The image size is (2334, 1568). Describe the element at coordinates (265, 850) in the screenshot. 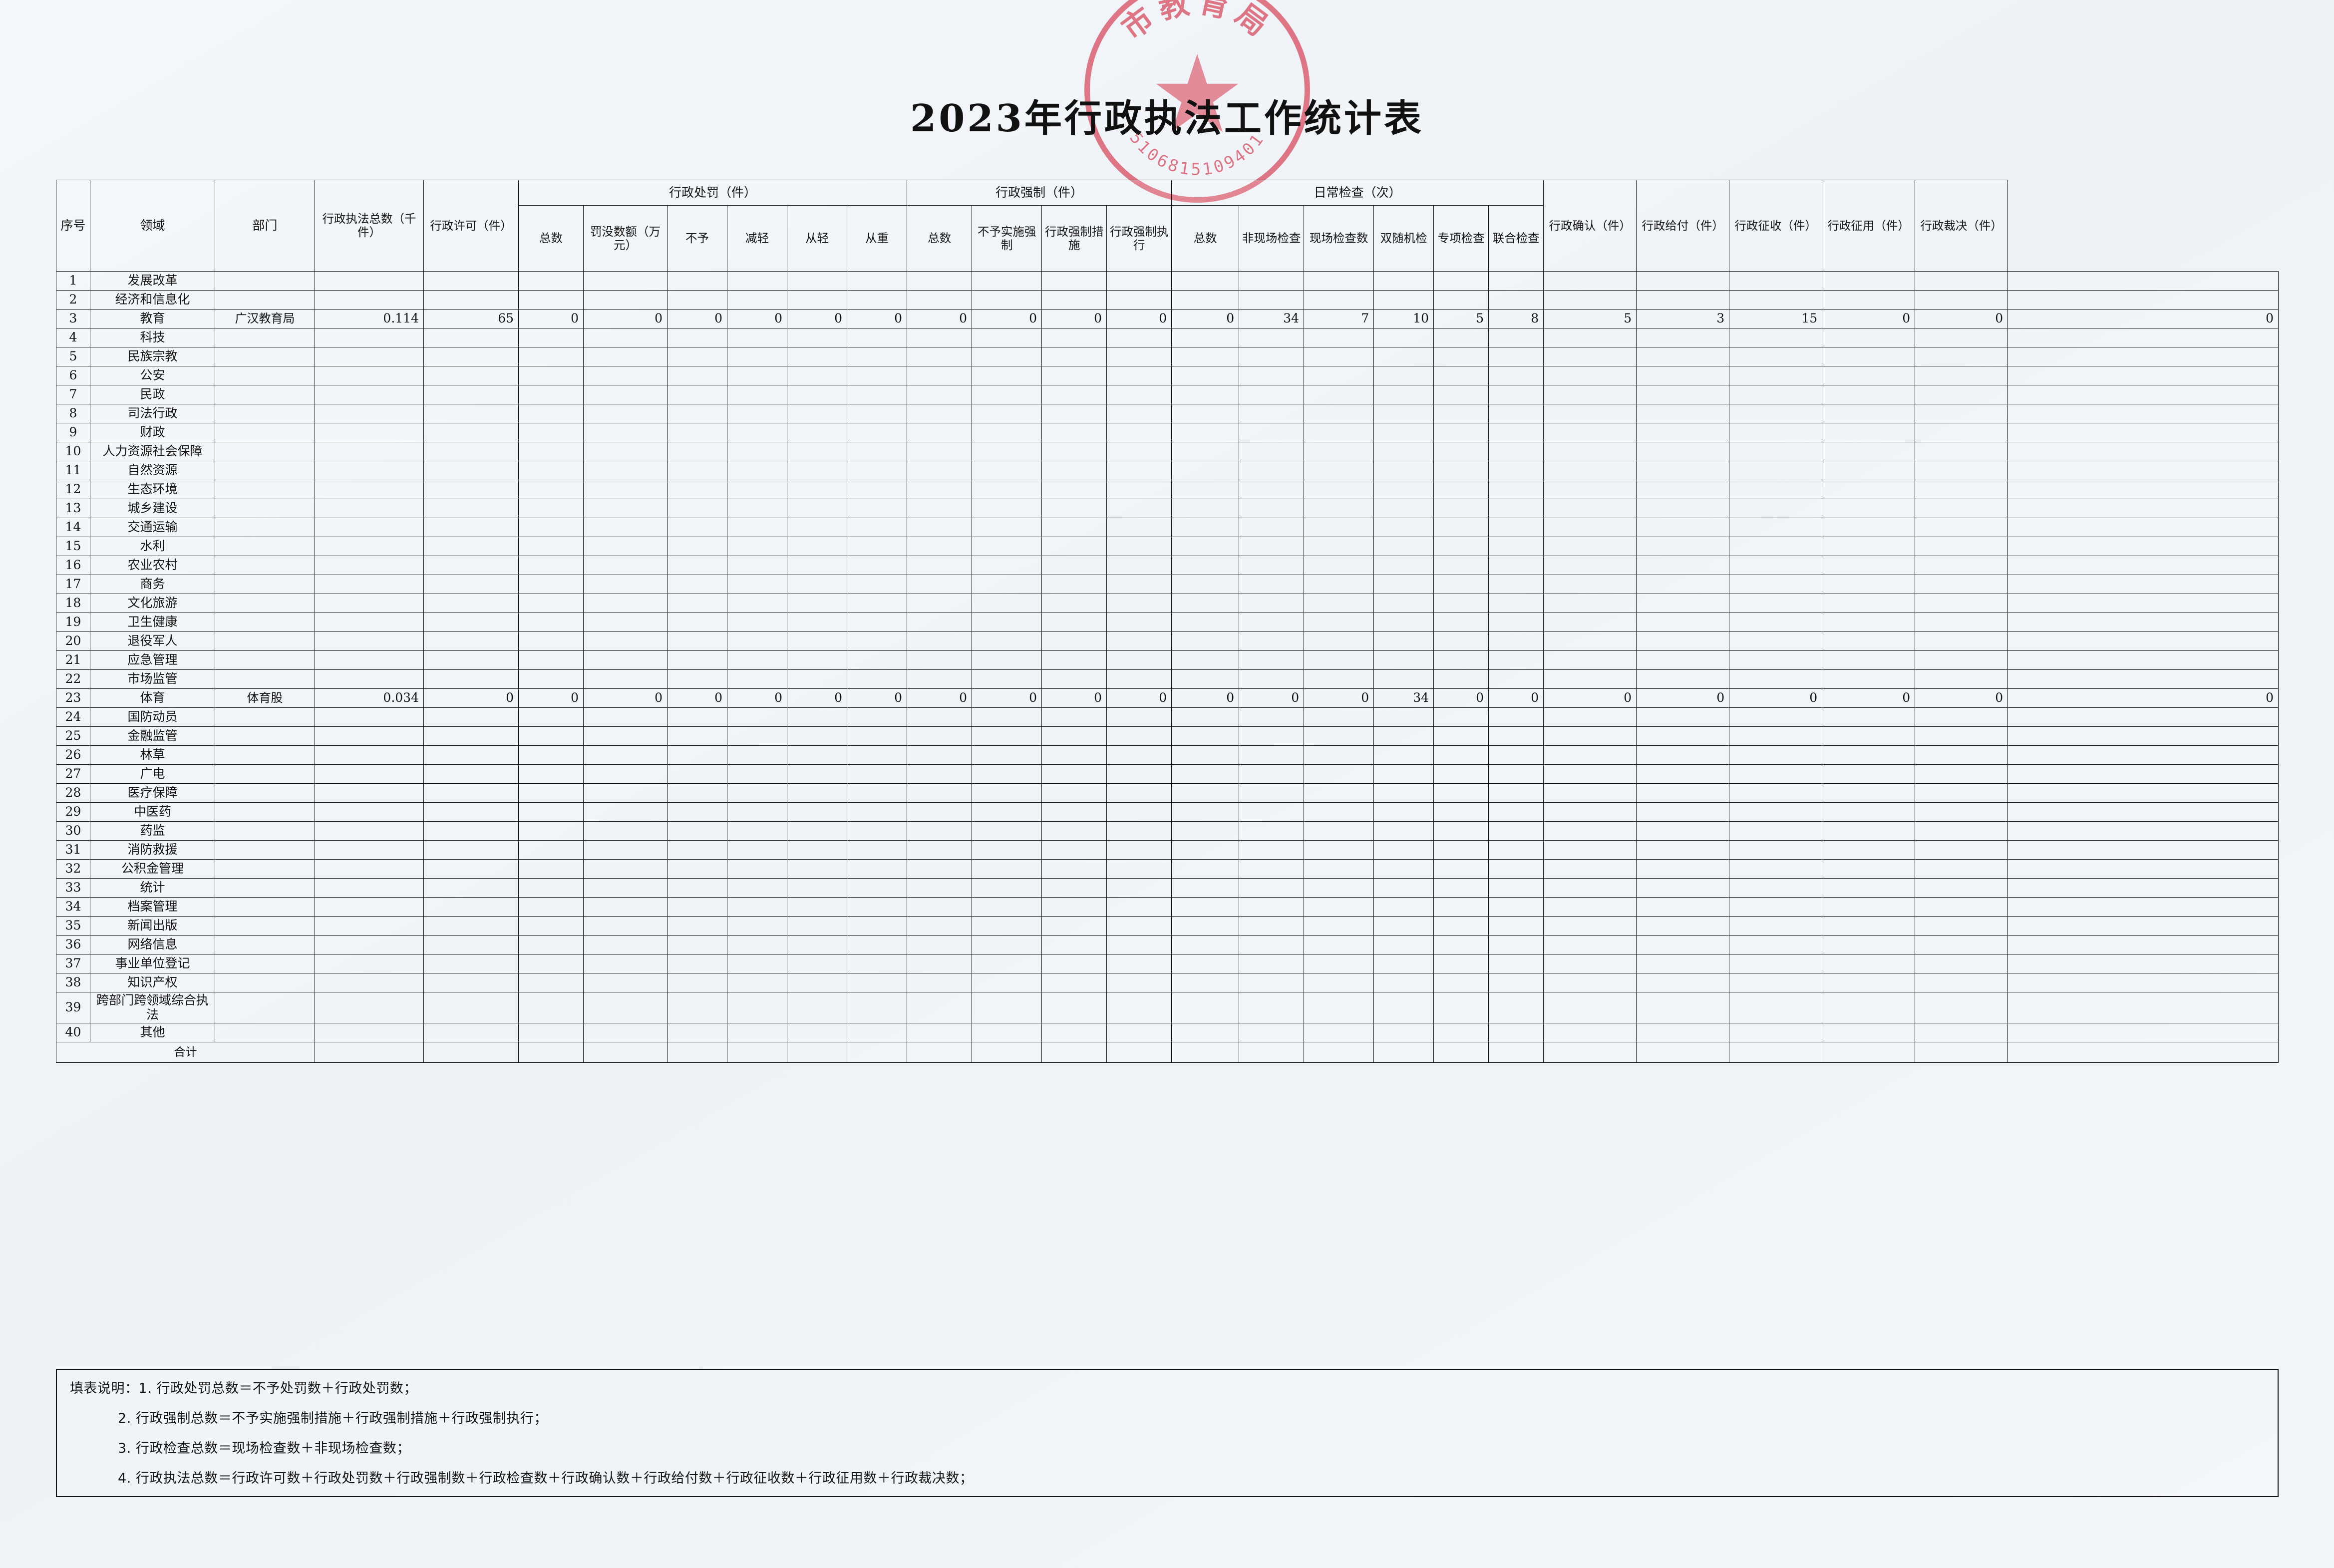

I see `row-department` at that location.